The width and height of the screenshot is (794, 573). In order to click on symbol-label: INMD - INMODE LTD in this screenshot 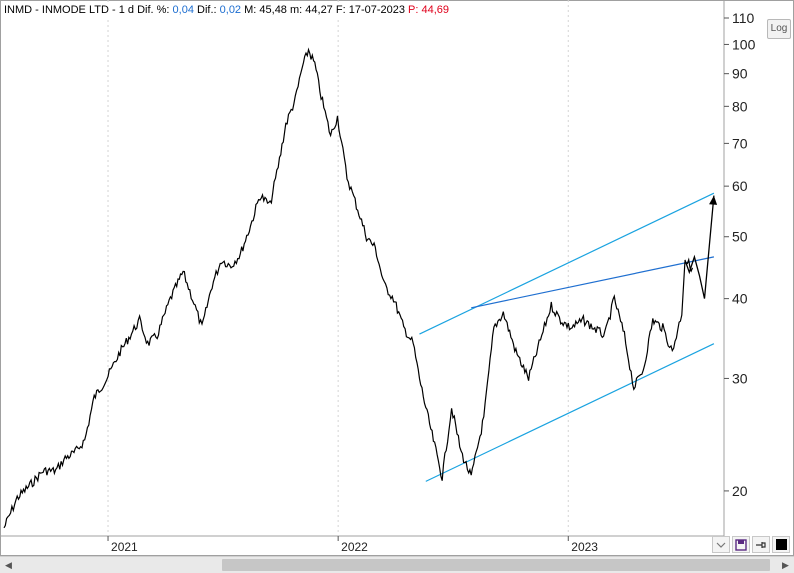, I will do `click(56, 10)`.